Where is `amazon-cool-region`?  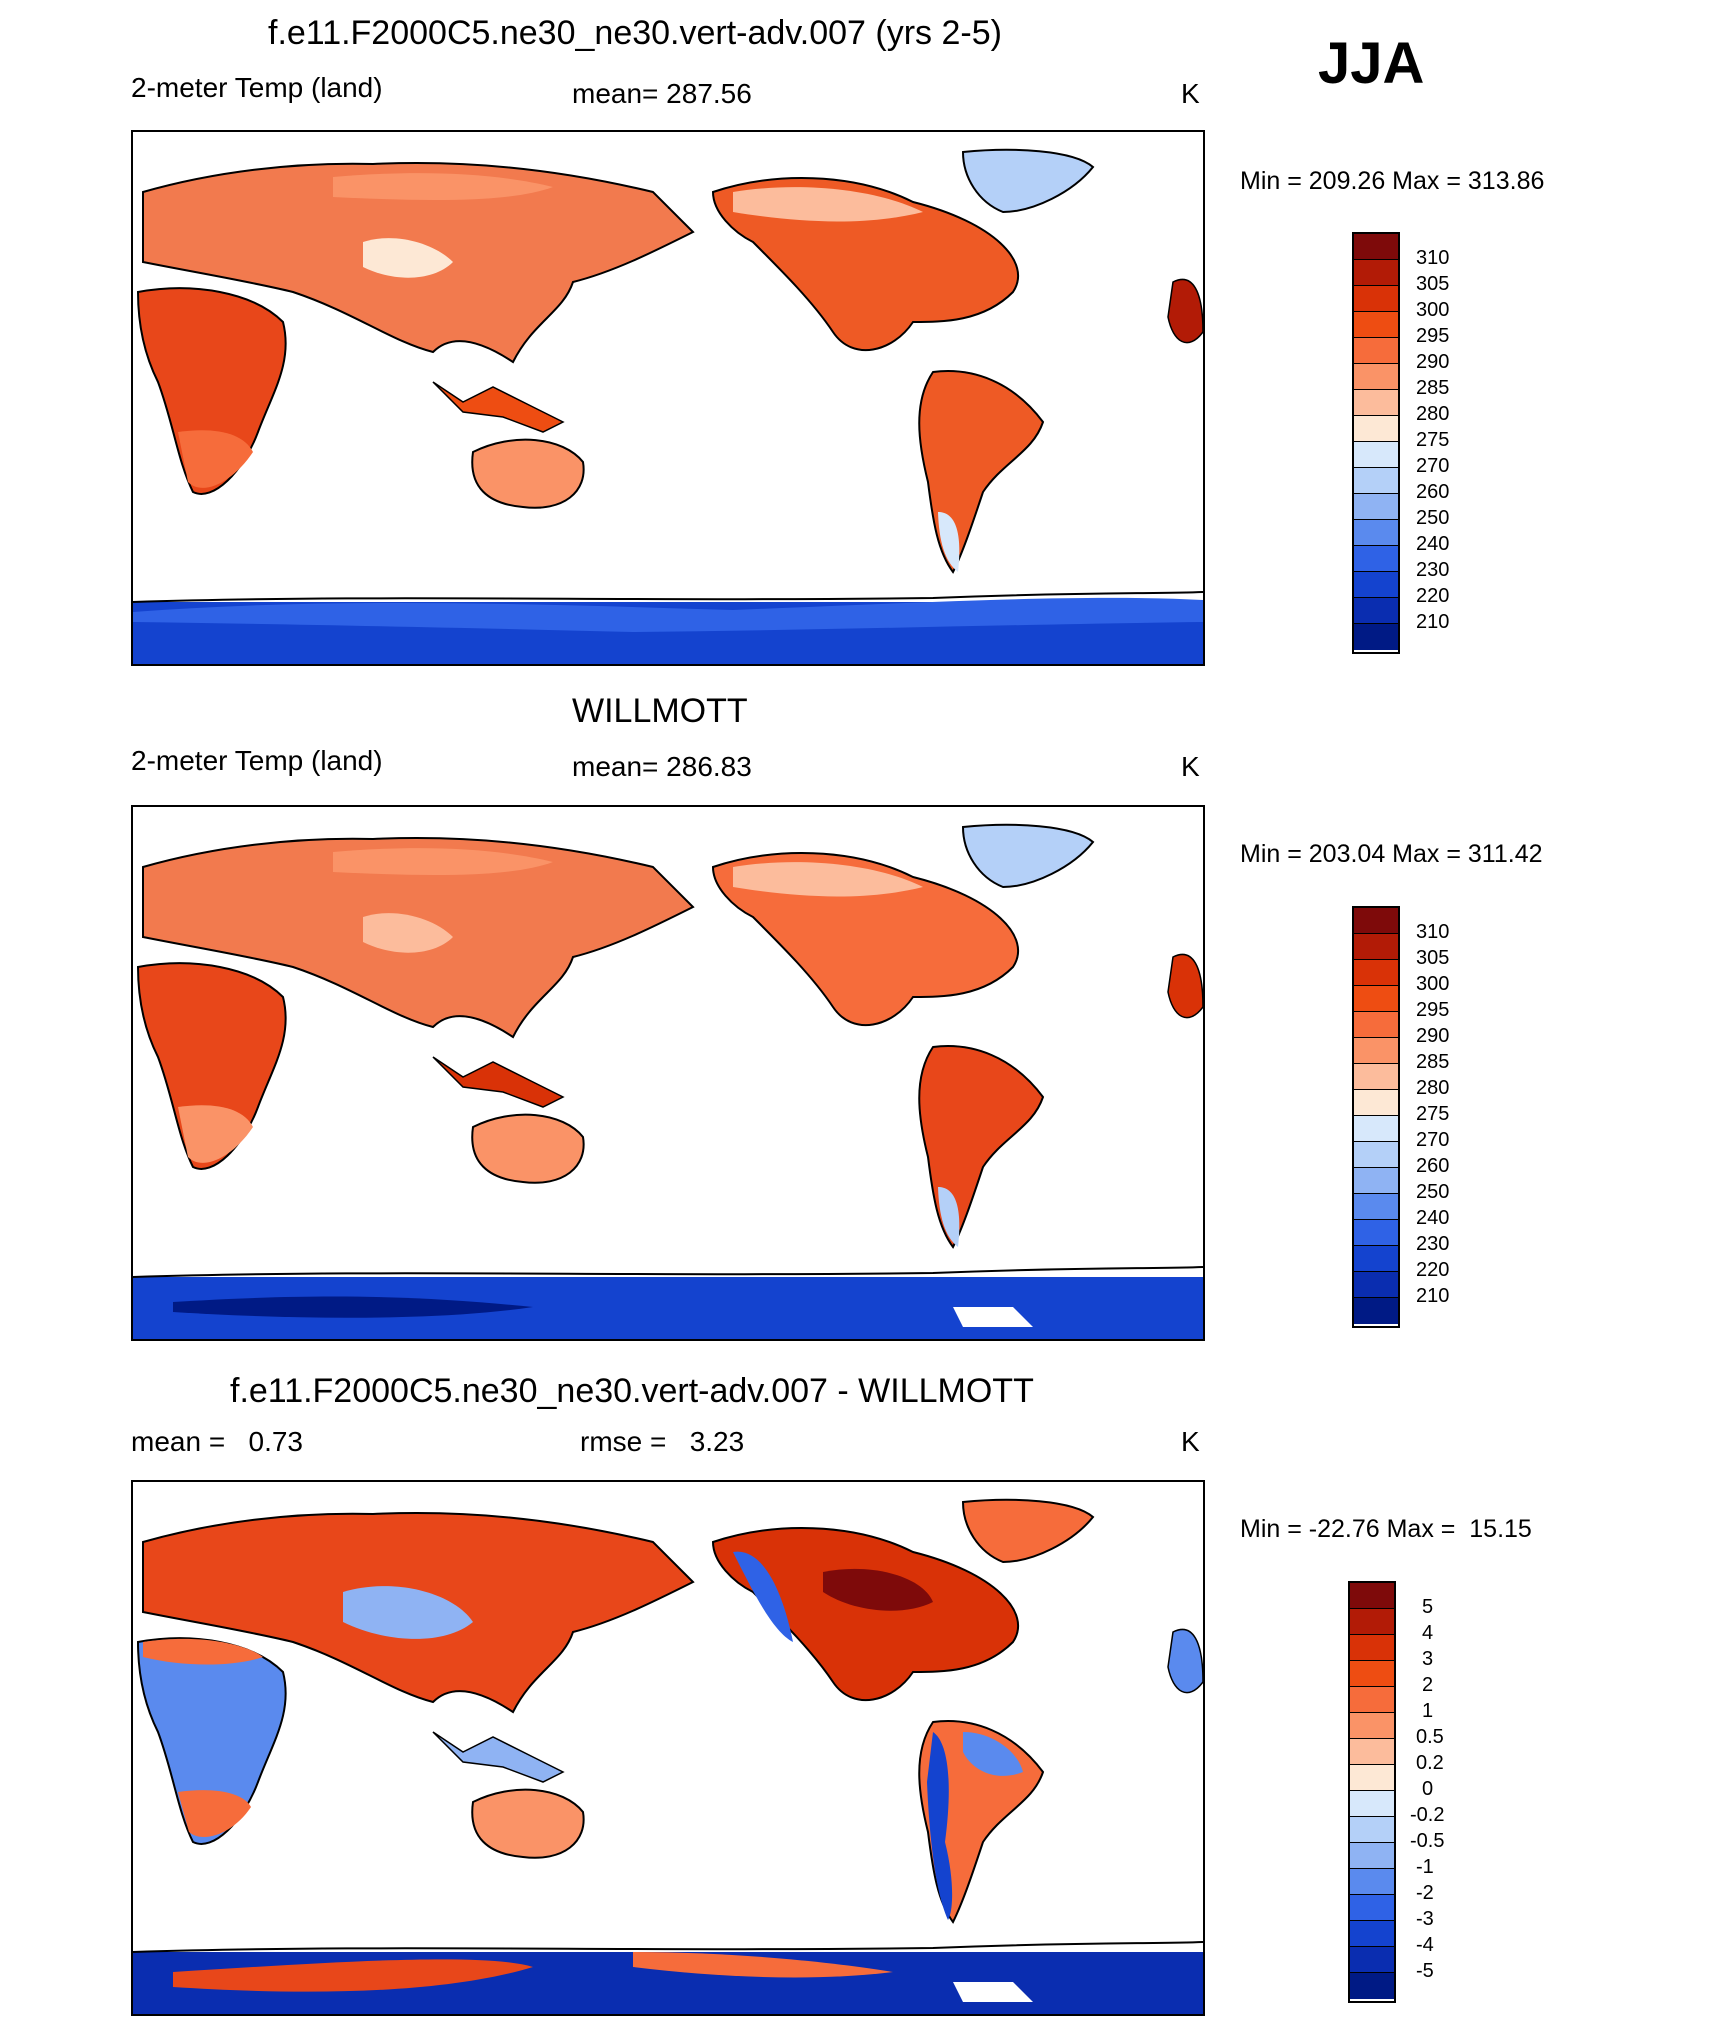 amazon-cool-region is located at coordinates (993, 1754).